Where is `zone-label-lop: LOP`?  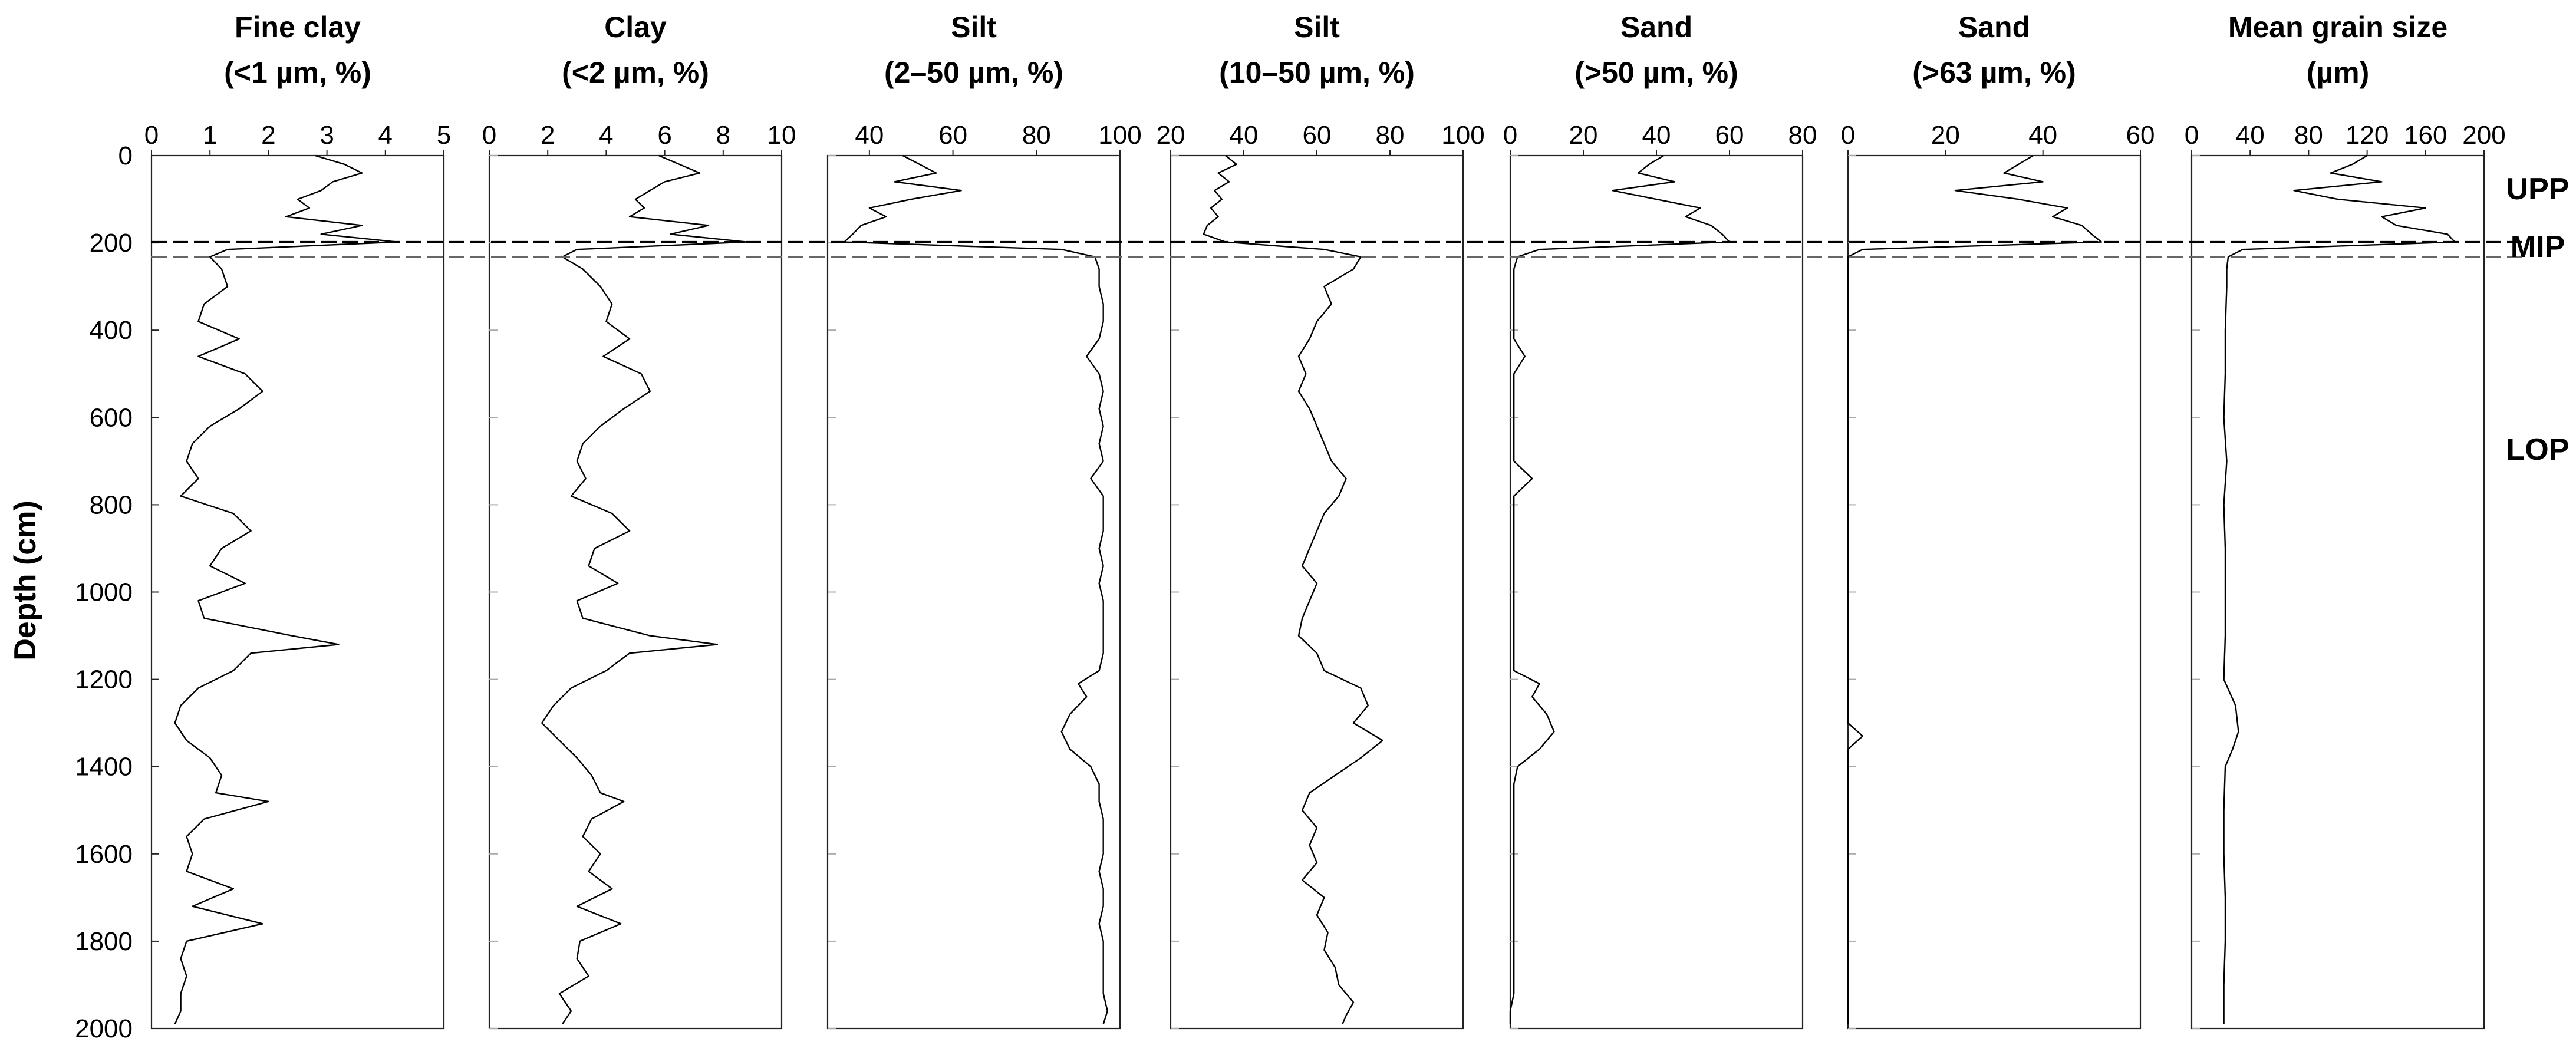 zone-label-lop: LOP is located at coordinates (2538, 450).